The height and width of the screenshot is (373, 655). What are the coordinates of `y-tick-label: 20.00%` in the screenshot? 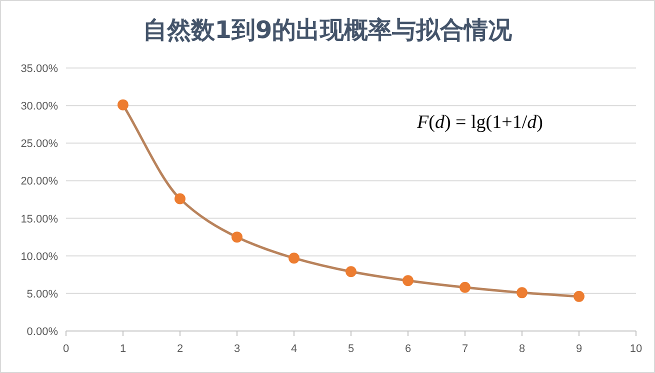 It's located at (39, 182).